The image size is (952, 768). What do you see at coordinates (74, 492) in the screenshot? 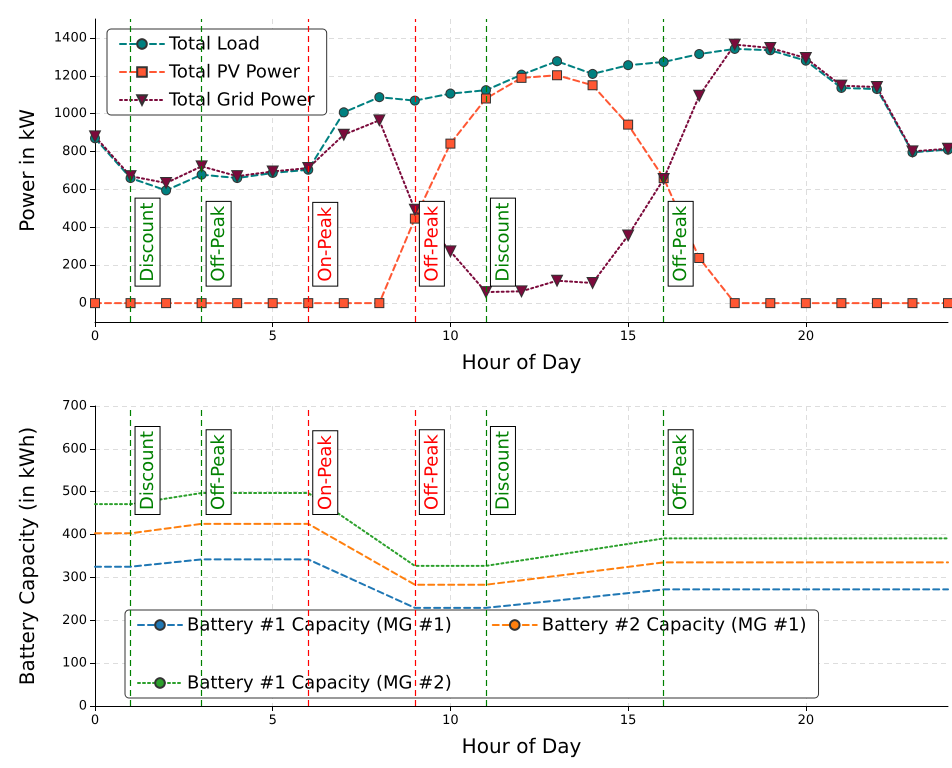
I see `y-tick-label: 500` at bounding box center [74, 492].